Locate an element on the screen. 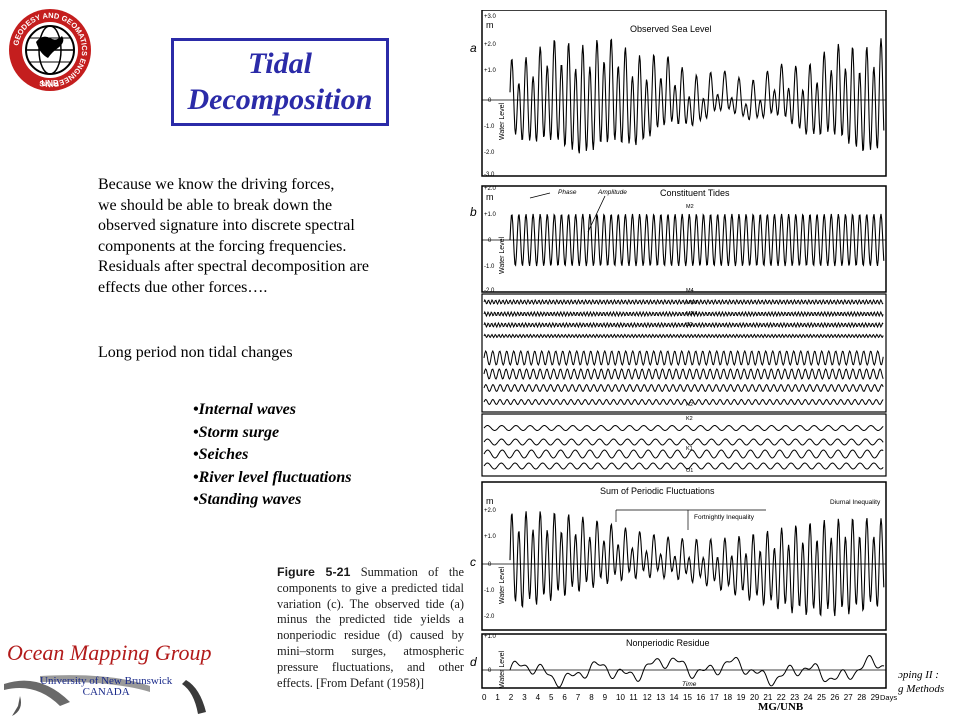 The width and height of the screenshot is (960, 720). constituent-label: S2 is located at coordinates (689, 325).